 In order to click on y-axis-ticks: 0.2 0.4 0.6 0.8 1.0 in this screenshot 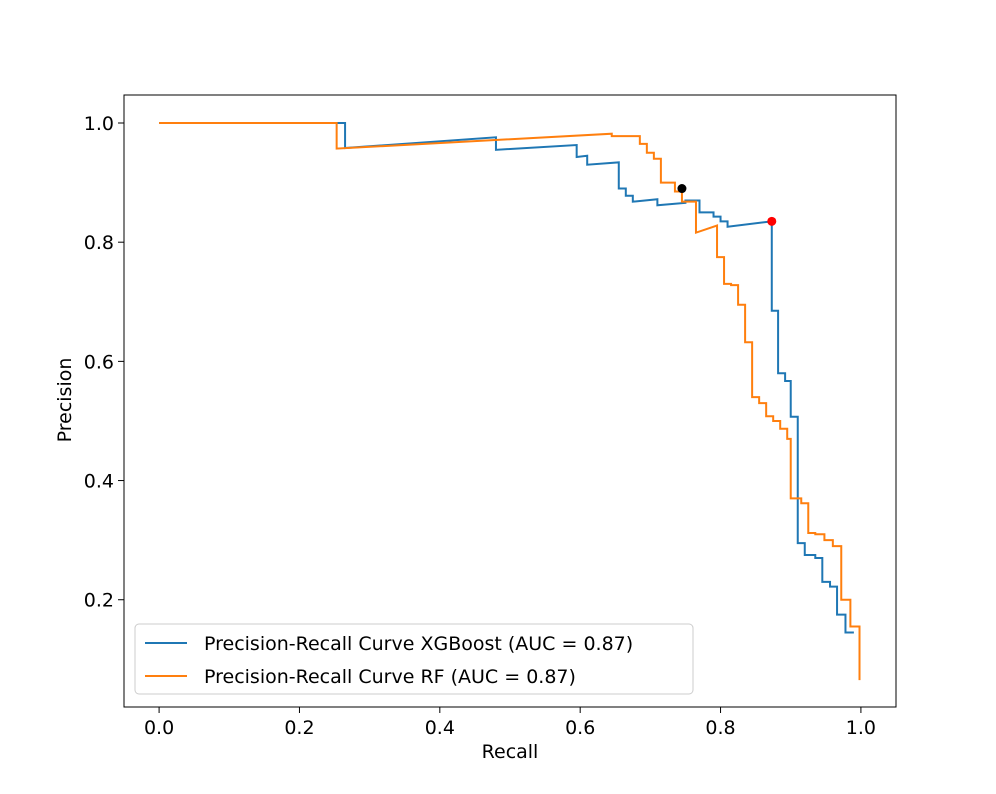, I will do `click(104, 362)`.